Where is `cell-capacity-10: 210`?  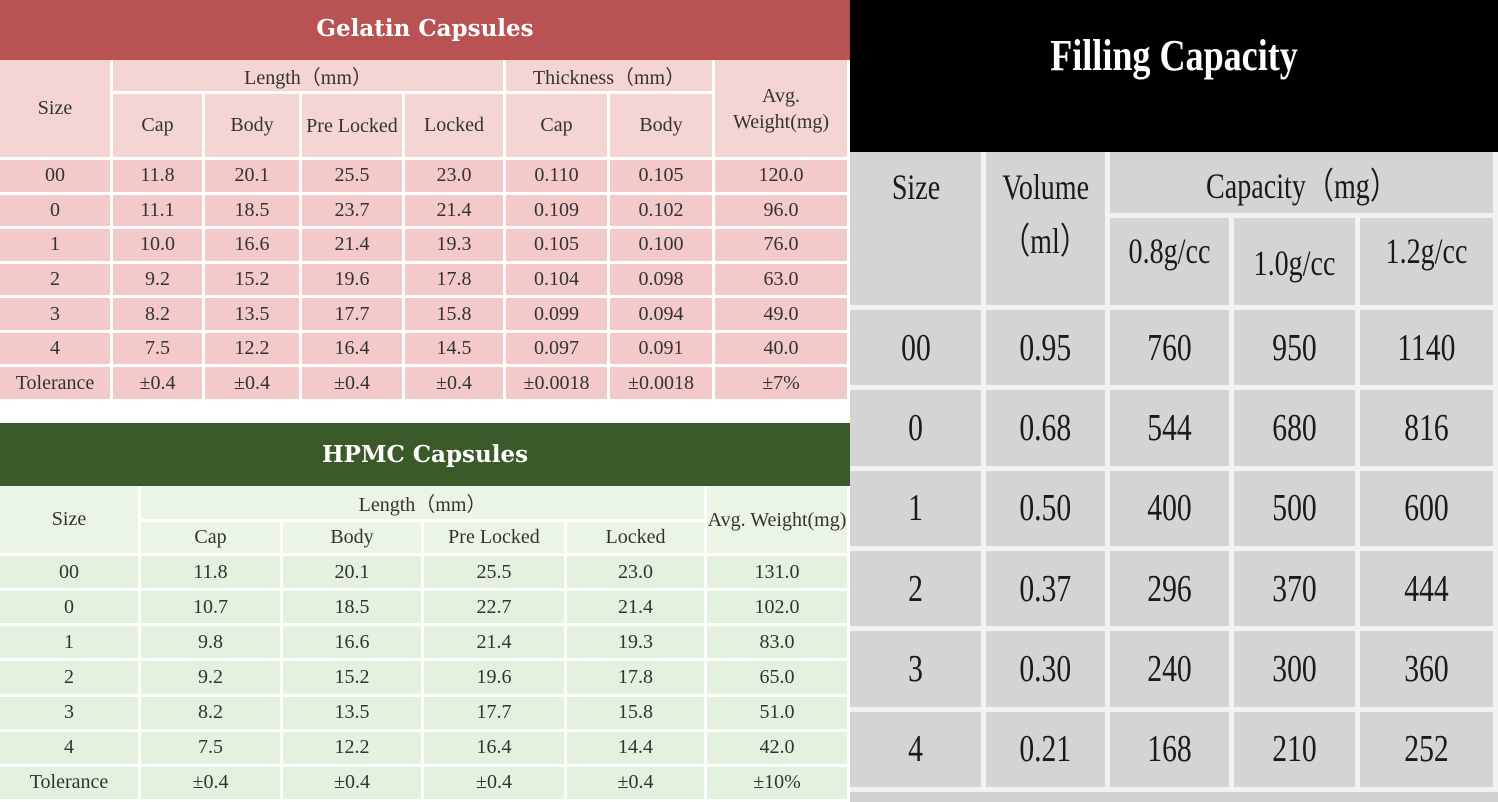
cell-capacity-10: 210 is located at coordinates (1297, 751).